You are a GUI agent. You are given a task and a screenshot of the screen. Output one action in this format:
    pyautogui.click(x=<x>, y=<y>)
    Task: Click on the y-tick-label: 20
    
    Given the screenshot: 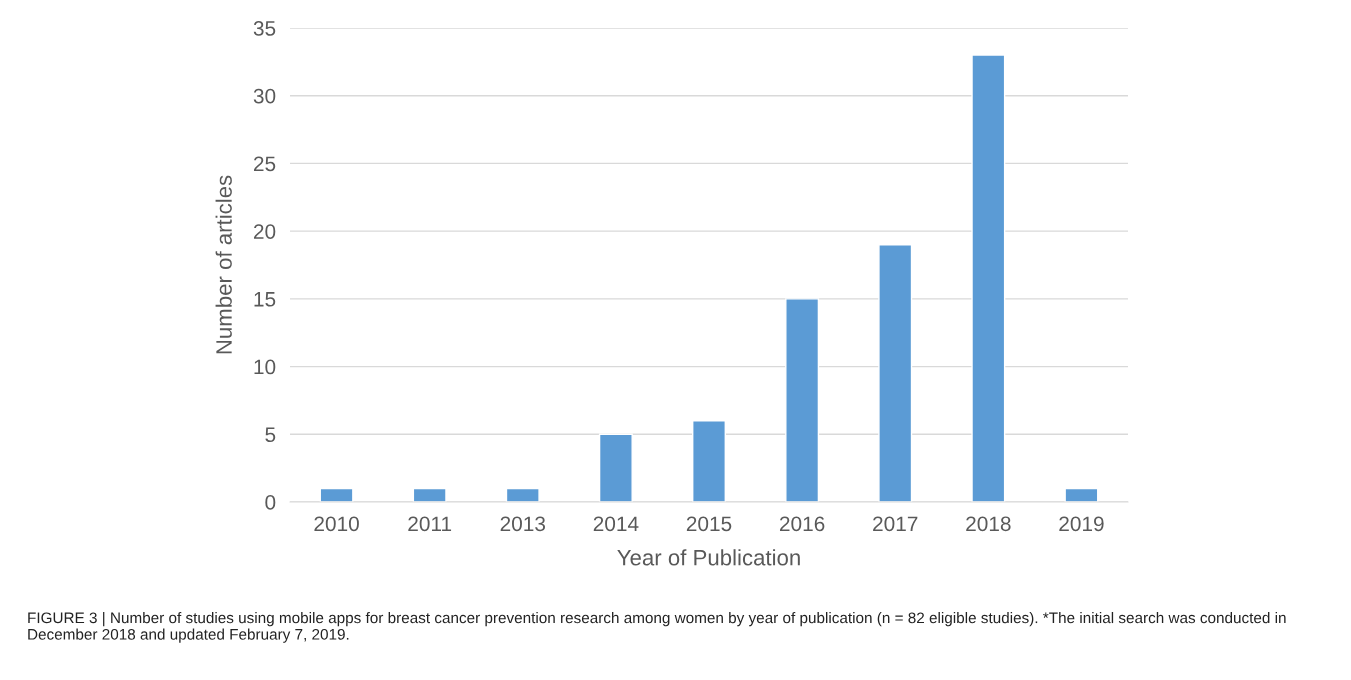 What is the action you would take?
    pyautogui.click(x=264, y=231)
    